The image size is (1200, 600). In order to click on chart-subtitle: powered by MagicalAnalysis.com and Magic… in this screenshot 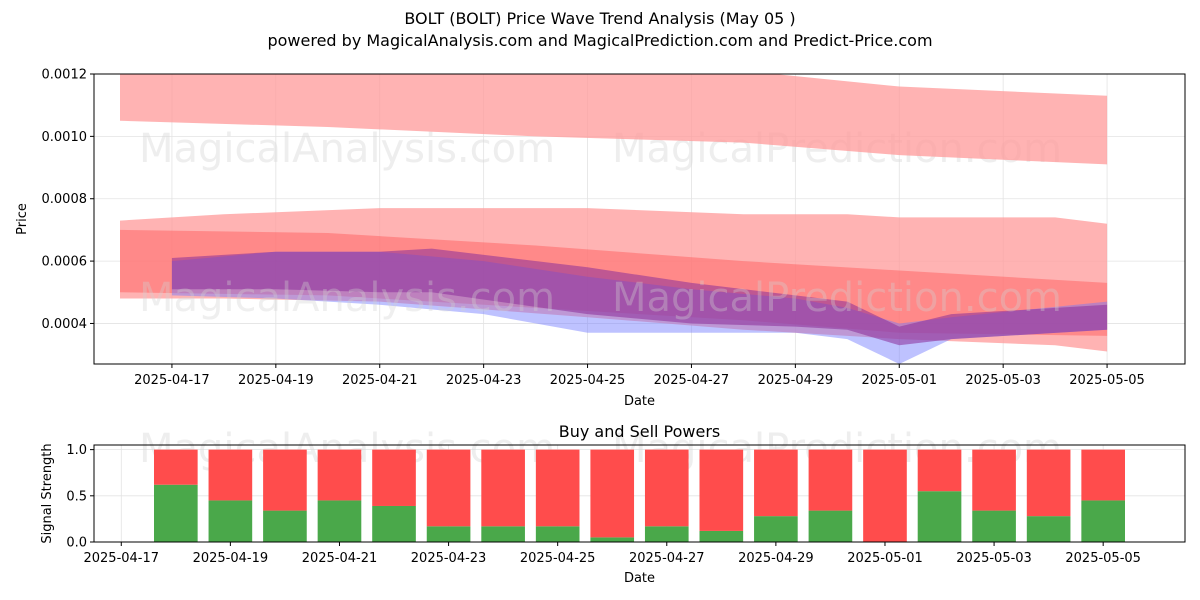, I will do `click(600, 40)`.